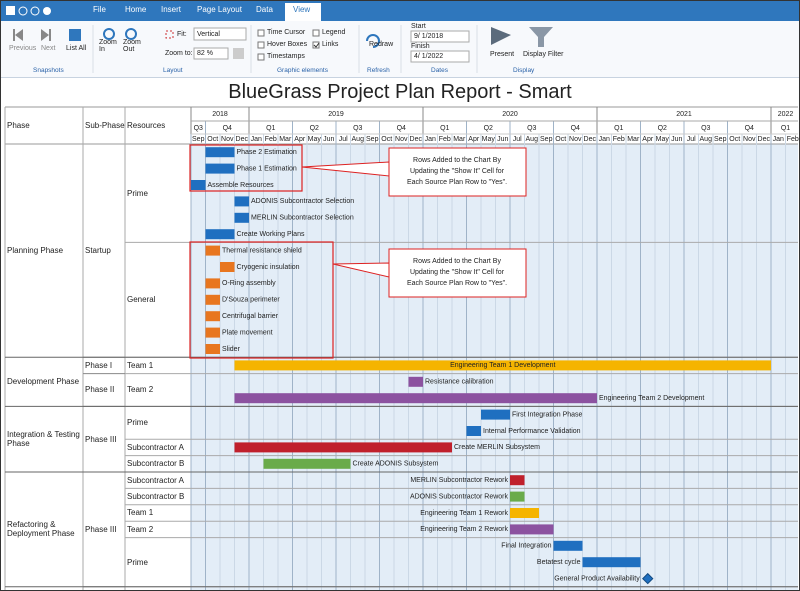  What do you see at coordinates (532, 431) in the screenshot?
I see `task-label: Internal Performance Validation` at bounding box center [532, 431].